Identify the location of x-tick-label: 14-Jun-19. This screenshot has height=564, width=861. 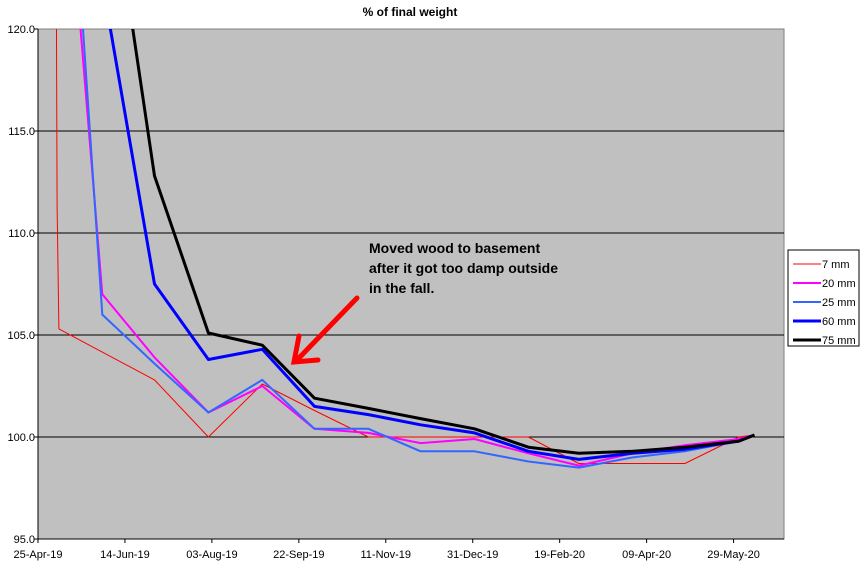
(125, 555).